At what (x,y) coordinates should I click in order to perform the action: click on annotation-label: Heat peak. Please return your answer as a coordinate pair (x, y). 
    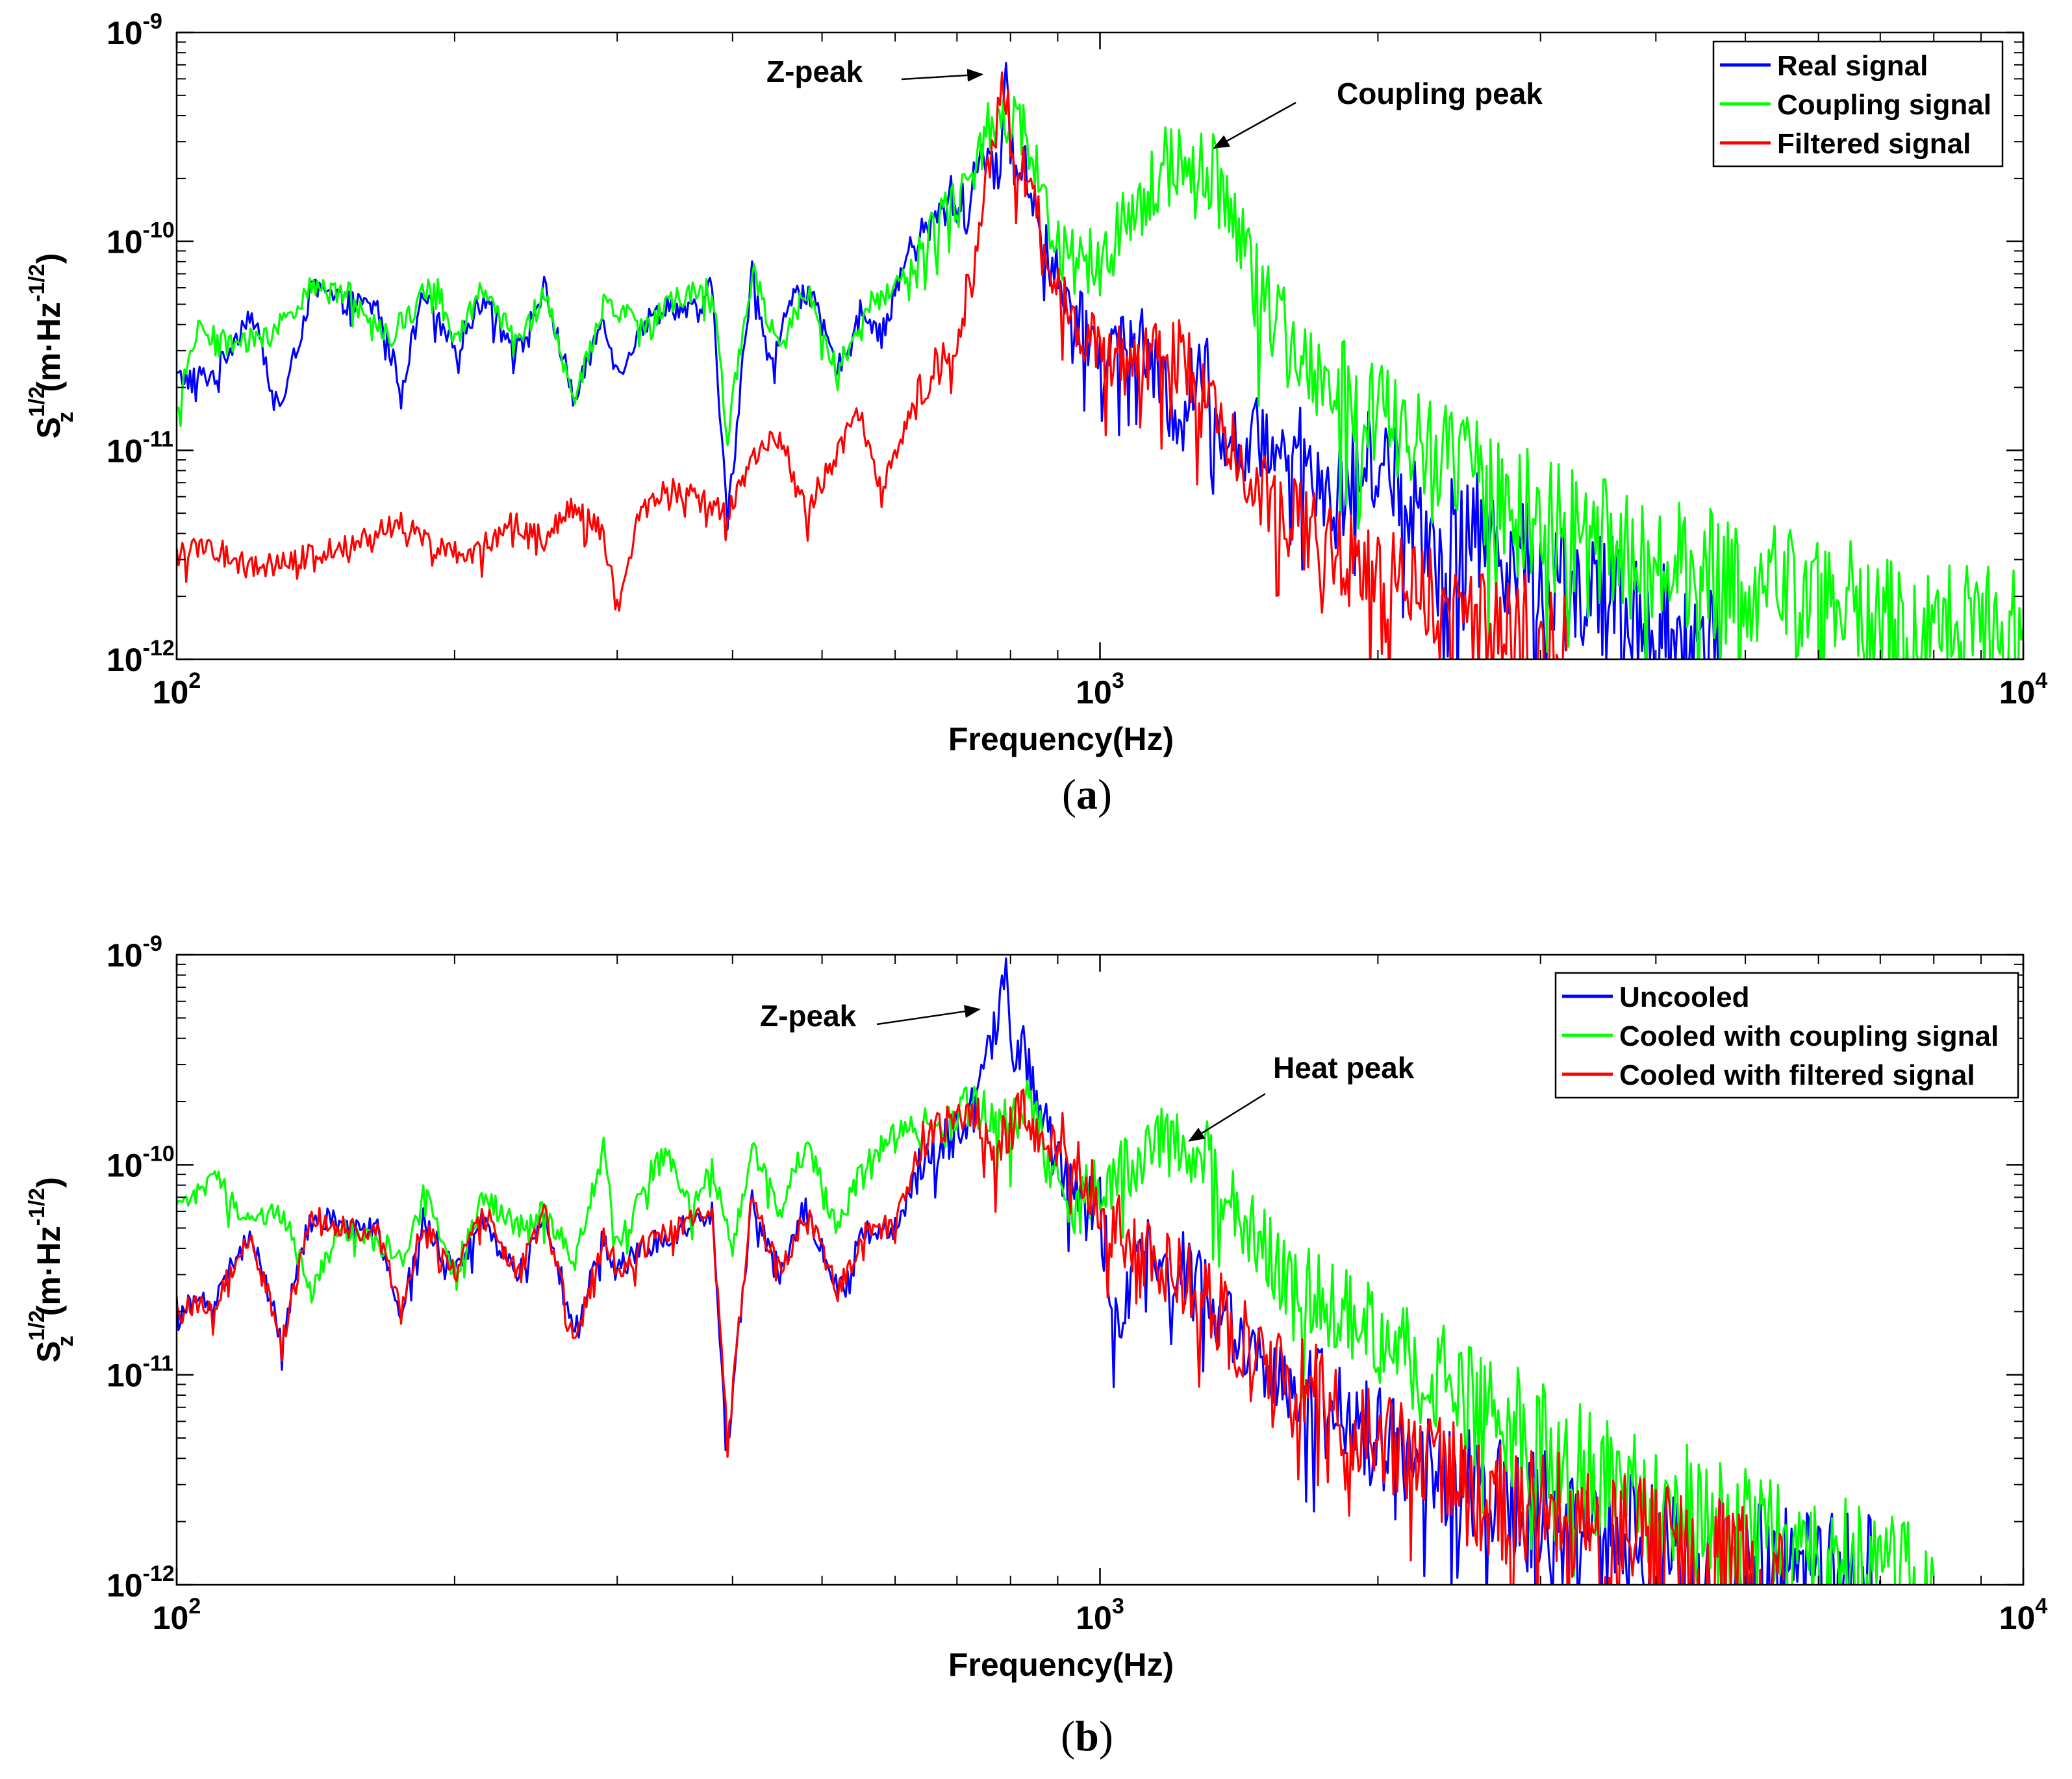
    Looking at the image, I should click on (1344, 1068).